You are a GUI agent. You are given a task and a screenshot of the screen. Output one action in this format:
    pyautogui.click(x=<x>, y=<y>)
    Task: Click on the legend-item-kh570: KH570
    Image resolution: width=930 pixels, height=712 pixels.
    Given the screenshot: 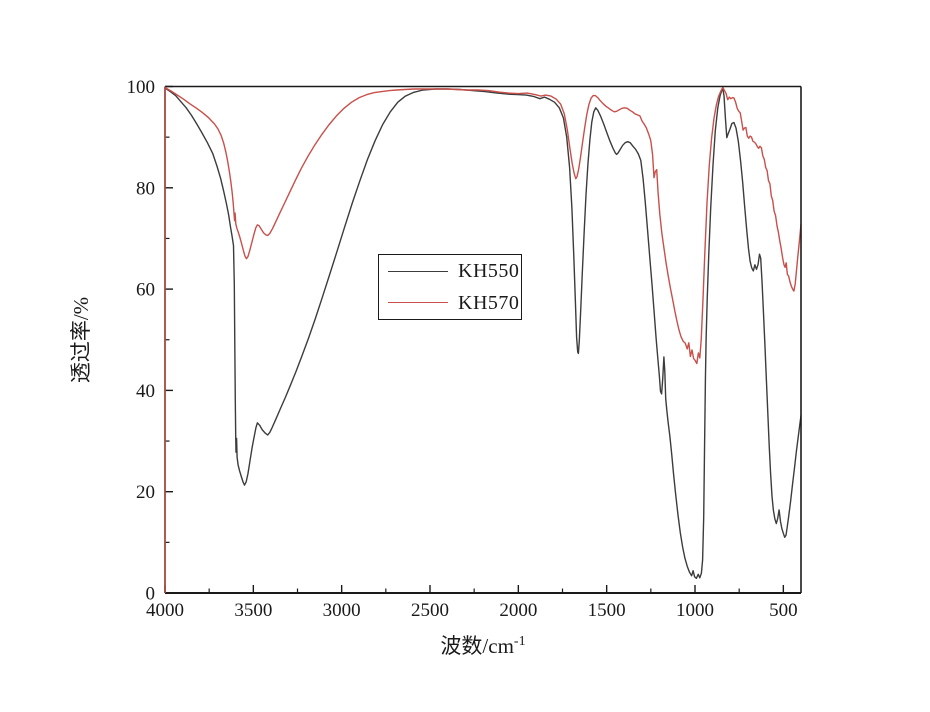 What is the action you would take?
    pyautogui.click(x=450, y=303)
    